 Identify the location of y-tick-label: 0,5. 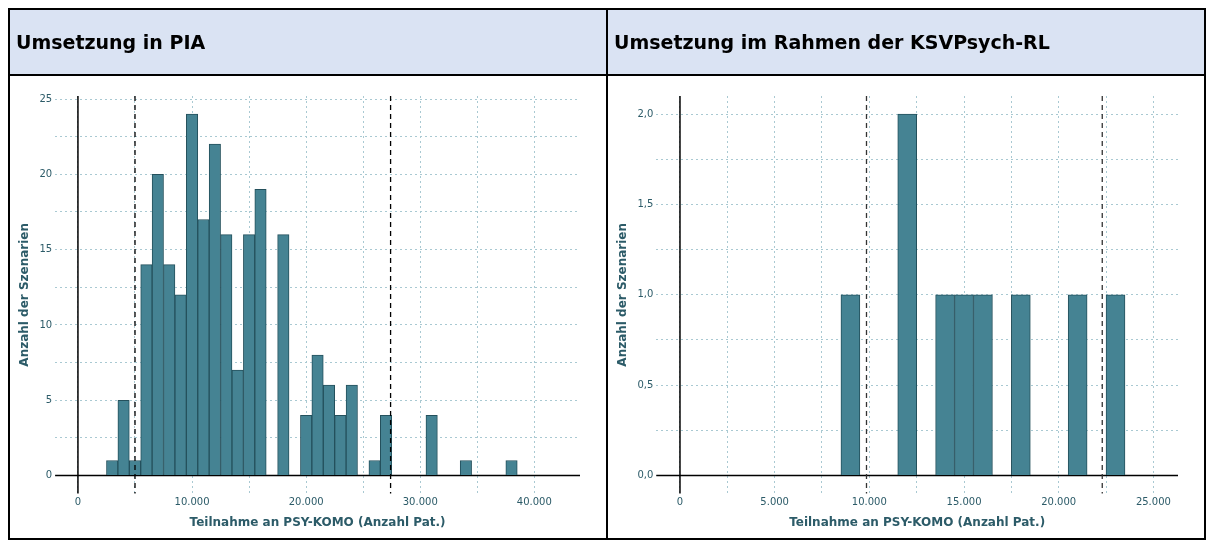
(645, 384).